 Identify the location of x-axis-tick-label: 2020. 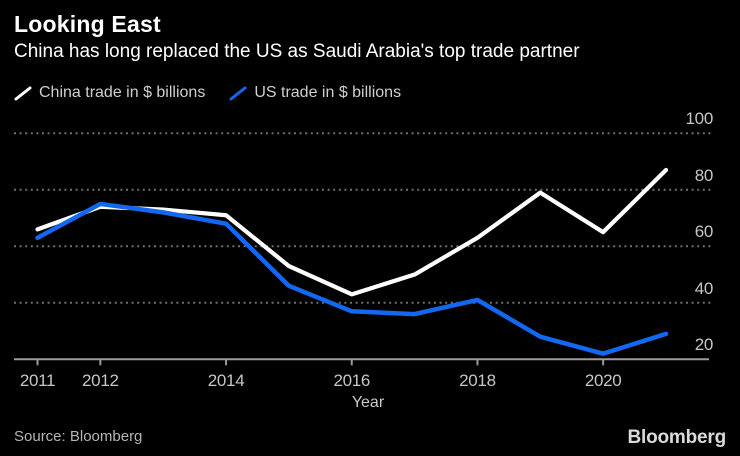
(603, 380).